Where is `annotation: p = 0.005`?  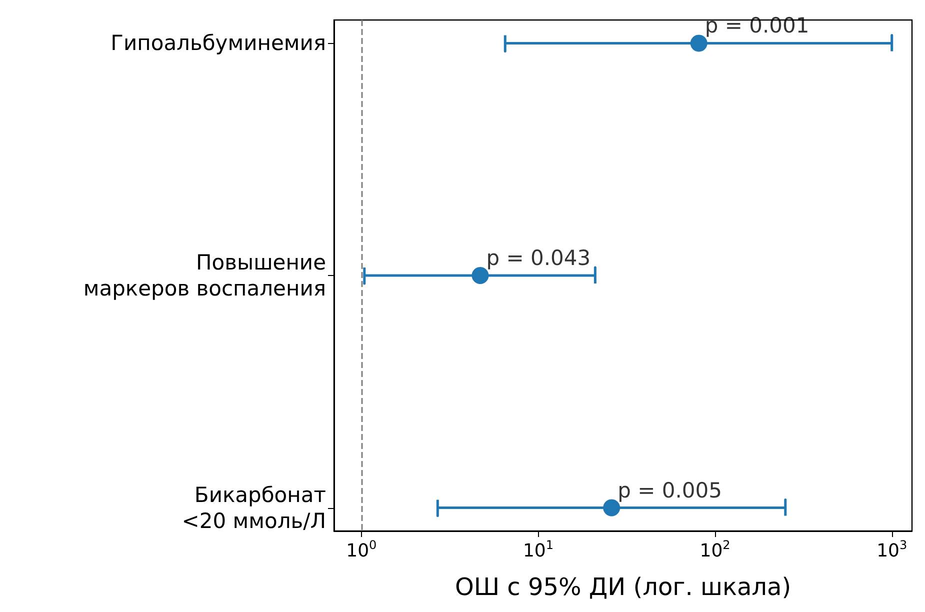 annotation: p = 0.005 is located at coordinates (670, 490).